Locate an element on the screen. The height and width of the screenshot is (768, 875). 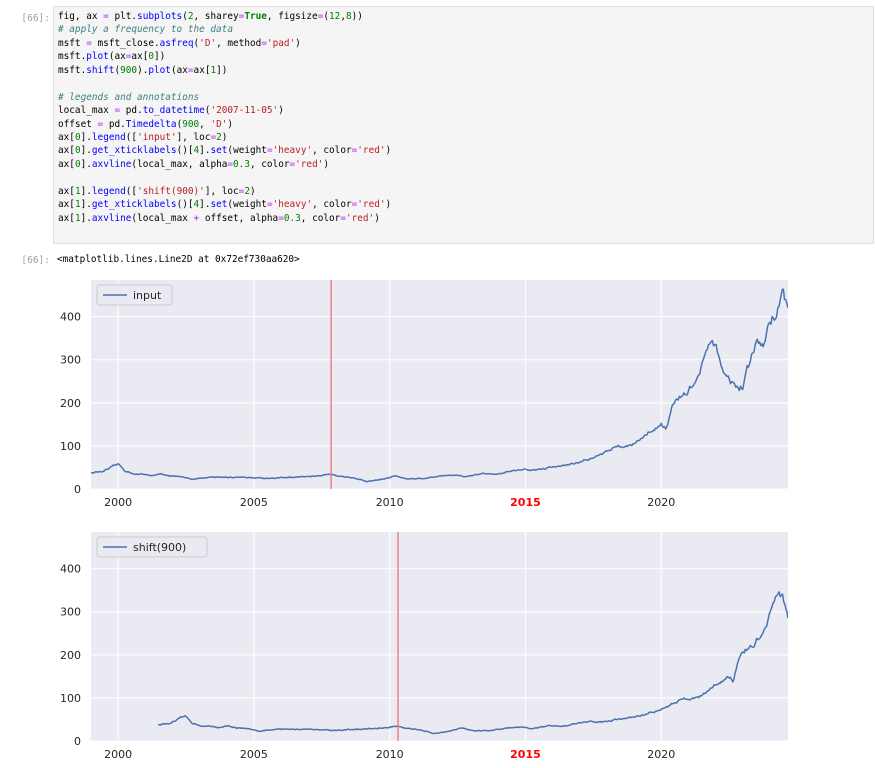
legend: shift(900) is located at coordinates (152, 547).